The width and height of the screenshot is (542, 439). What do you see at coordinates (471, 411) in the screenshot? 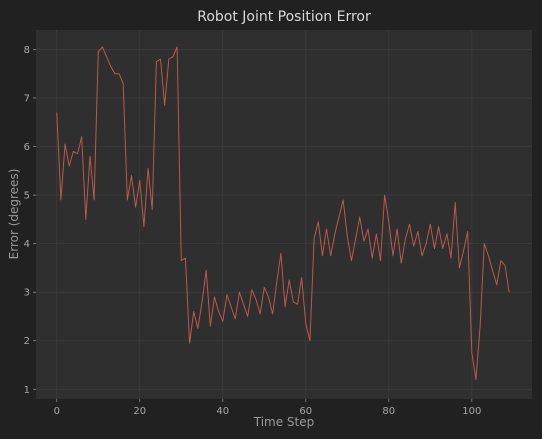
I see `x-tick-label: 100` at bounding box center [471, 411].